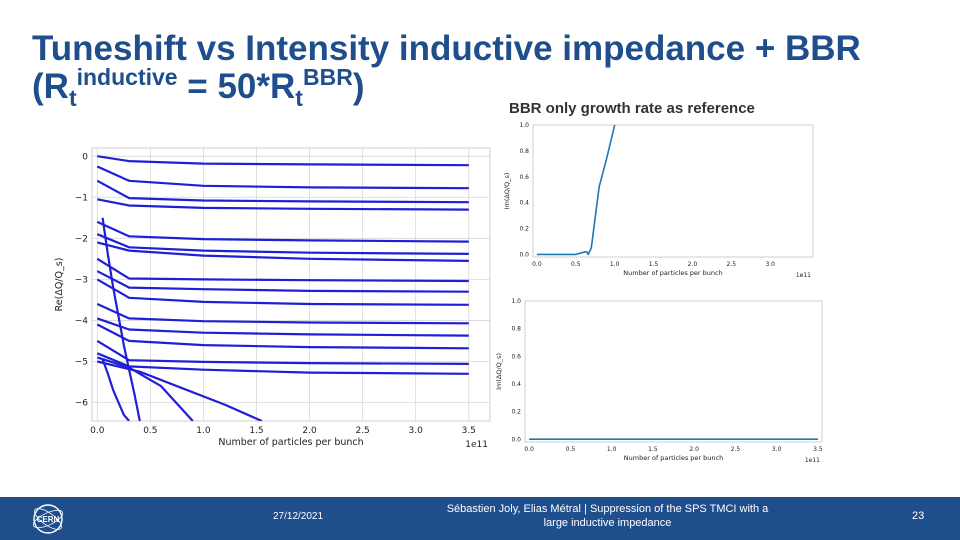  What do you see at coordinates (632, 108) in the screenshot?
I see `growth-rate-caption: BBR only growth rate as reference` at bounding box center [632, 108].